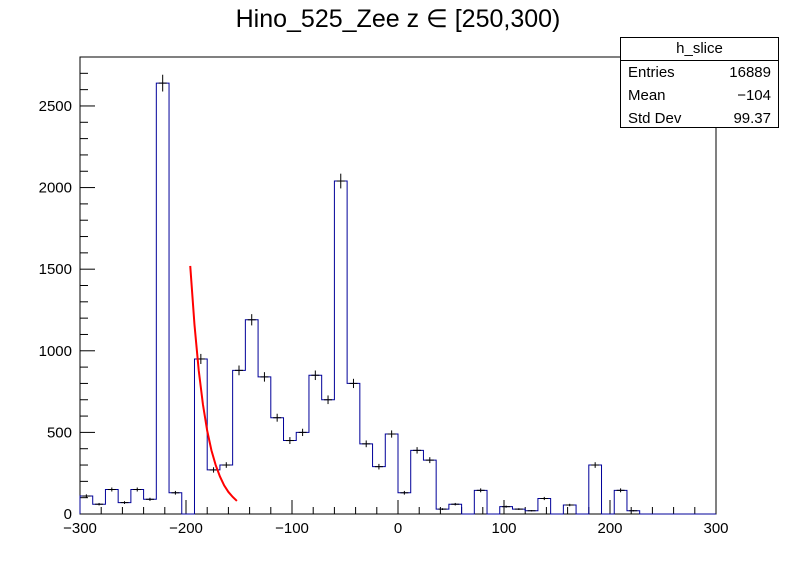 This screenshot has width=796, height=572. What do you see at coordinates (651, 72) in the screenshot?
I see `stats-entries-label: Entries` at bounding box center [651, 72].